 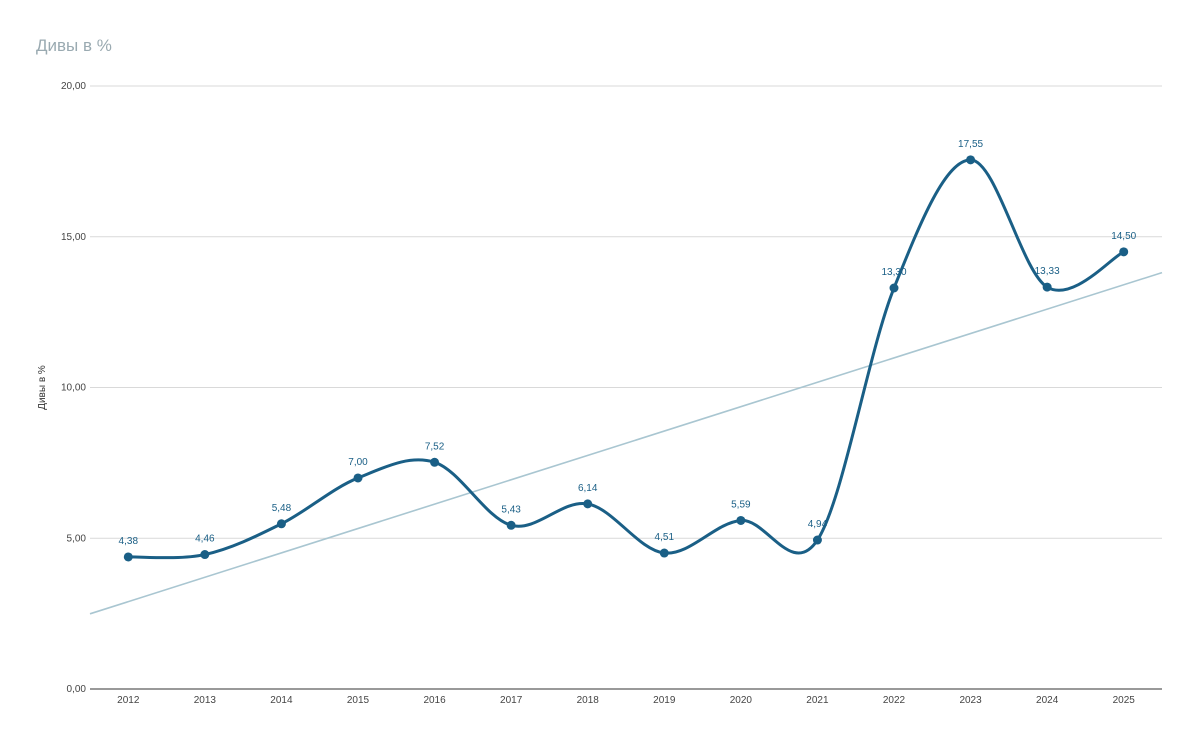 What do you see at coordinates (588, 700) in the screenshot?
I see `x-tick-label: 2018` at bounding box center [588, 700].